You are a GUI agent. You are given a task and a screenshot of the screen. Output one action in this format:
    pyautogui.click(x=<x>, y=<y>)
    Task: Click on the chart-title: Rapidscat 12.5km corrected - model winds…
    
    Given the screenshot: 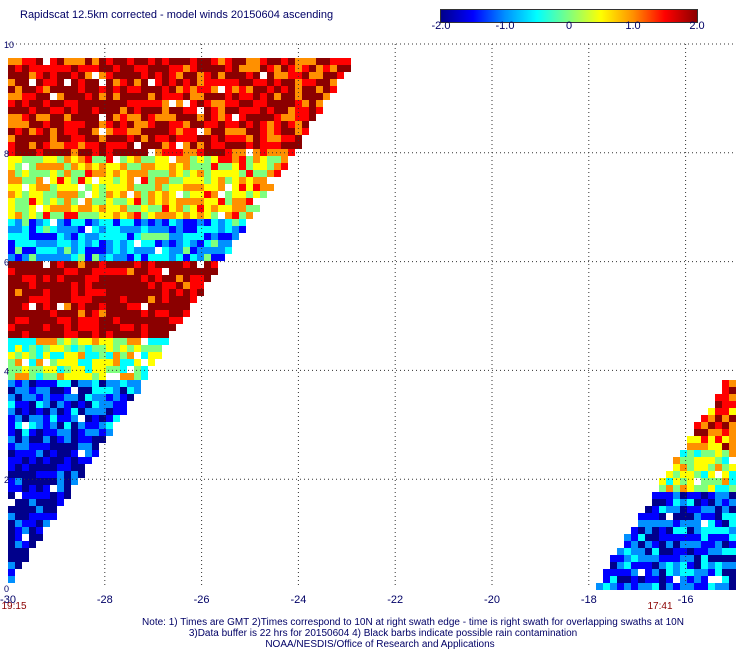 What is the action you would take?
    pyautogui.click(x=177, y=15)
    